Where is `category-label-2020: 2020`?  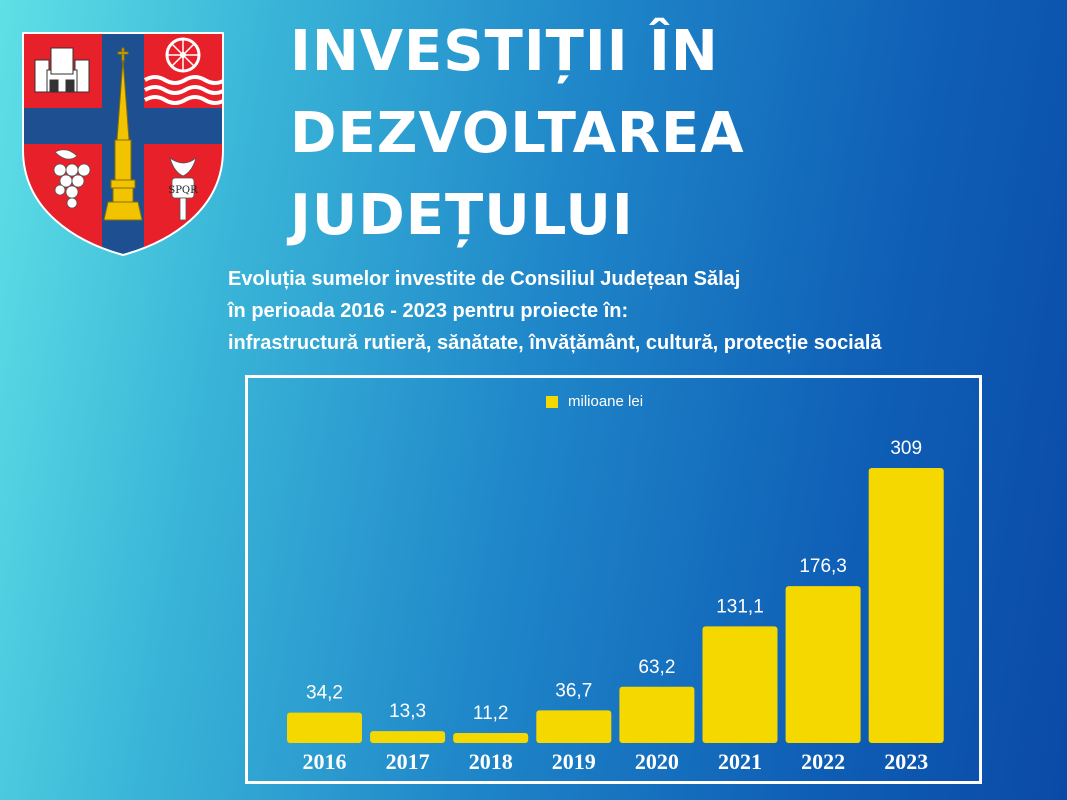 category-label-2020: 2020 is located at coordinates (657, 761).